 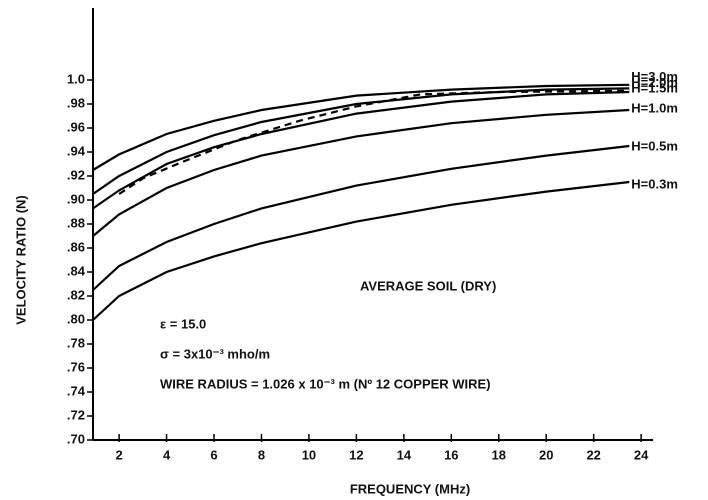 What do you see at coordinates (410, 488) in the screenshot?
I see `x-axis-label: FREQUENCY (MHz)` at bounding box center [410, 488].